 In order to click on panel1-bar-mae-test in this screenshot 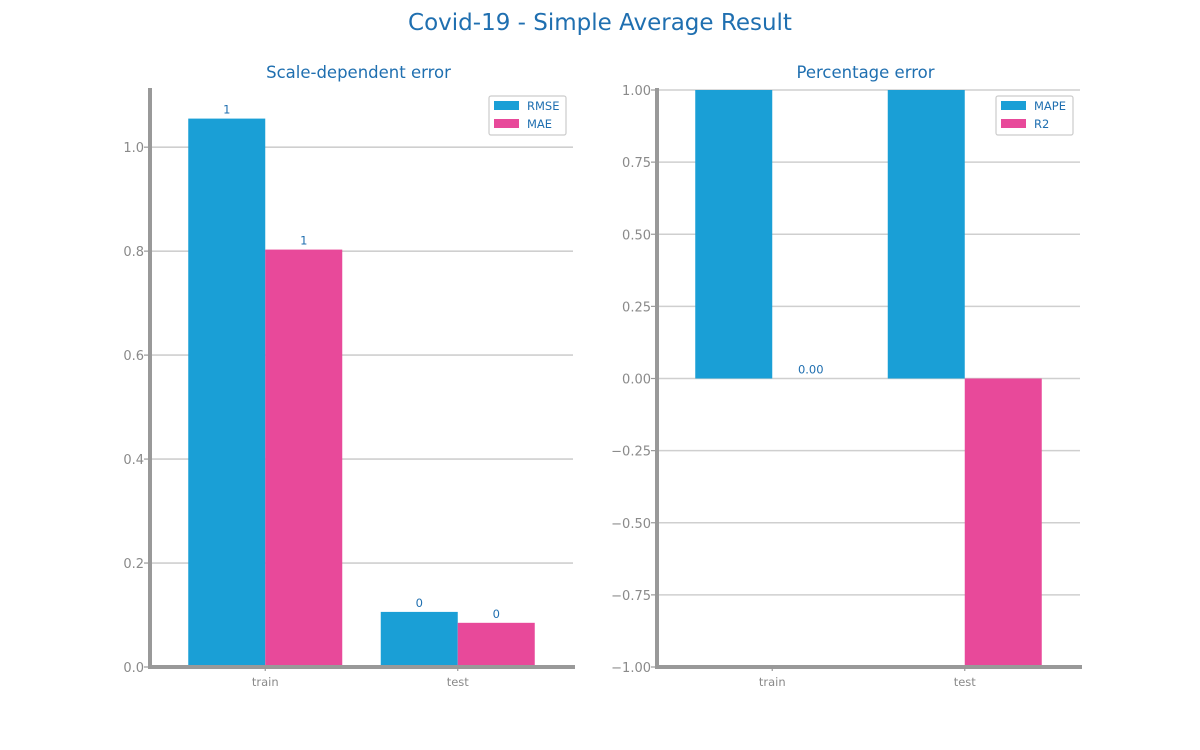, I will do `click(496, 644)`.